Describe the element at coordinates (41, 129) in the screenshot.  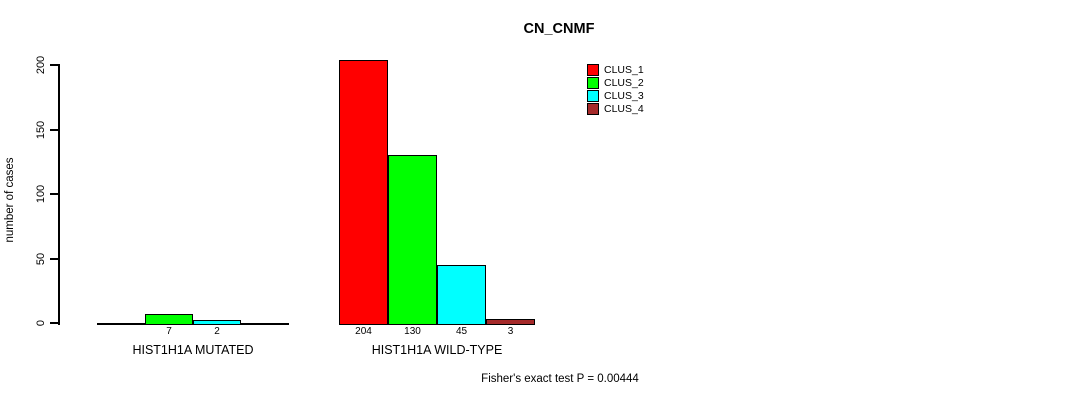
I see `y-axis-tick-label: 150` at that location.